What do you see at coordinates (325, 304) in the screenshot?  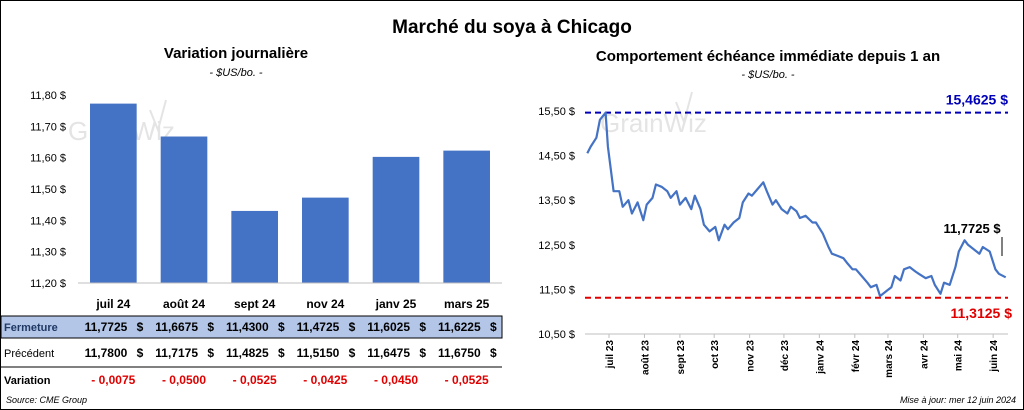 I see `bar-category-label: nov 24` at bounding box center [325, 304].